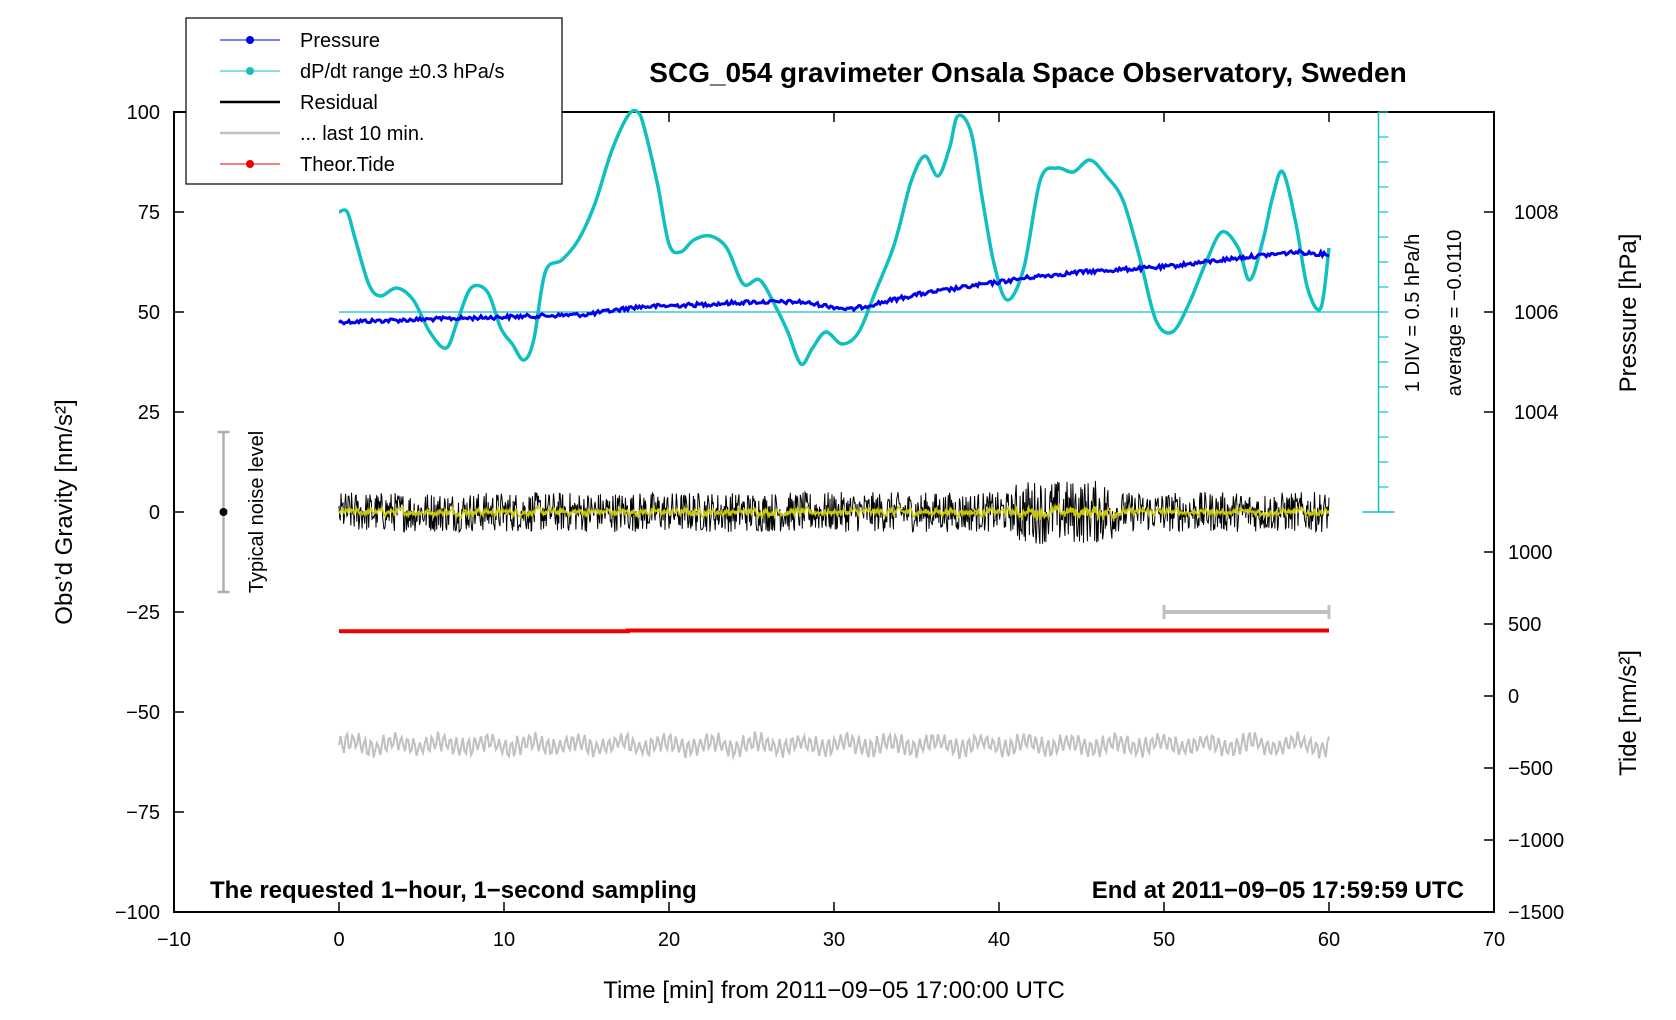  Describe the element at coordinates (149, 413) in the screenshot. I see `left-tick-label: 25` at that location.